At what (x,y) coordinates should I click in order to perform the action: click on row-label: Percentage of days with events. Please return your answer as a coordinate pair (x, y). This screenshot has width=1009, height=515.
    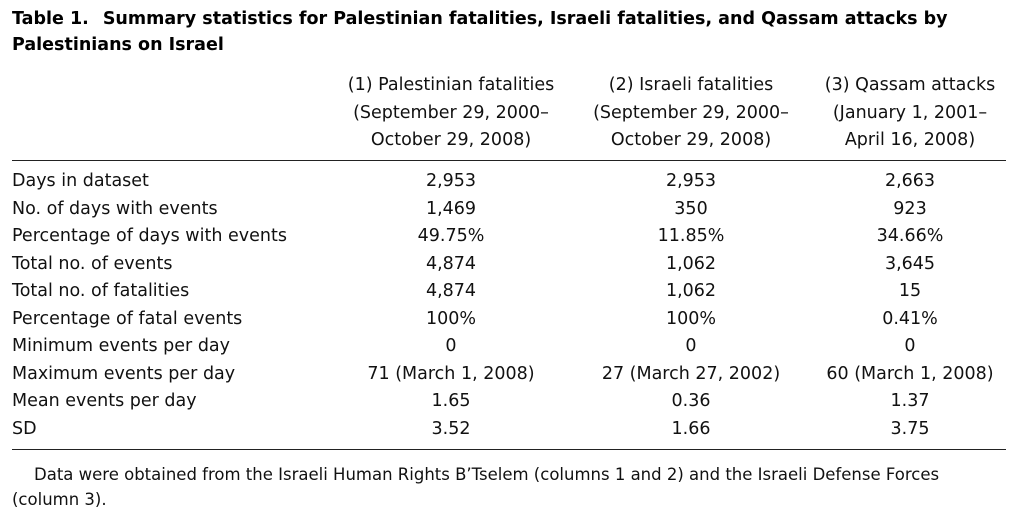
    Looking at the image, I should click on (149, 236).